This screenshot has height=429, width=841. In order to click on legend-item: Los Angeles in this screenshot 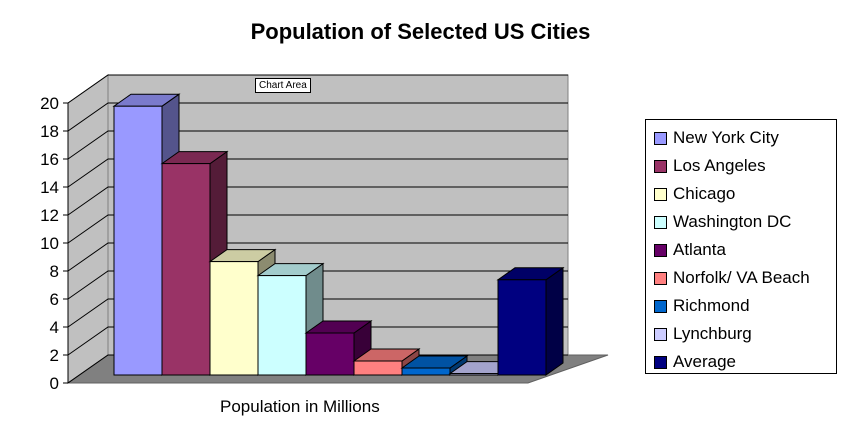, I will do `click(710, 166)`.